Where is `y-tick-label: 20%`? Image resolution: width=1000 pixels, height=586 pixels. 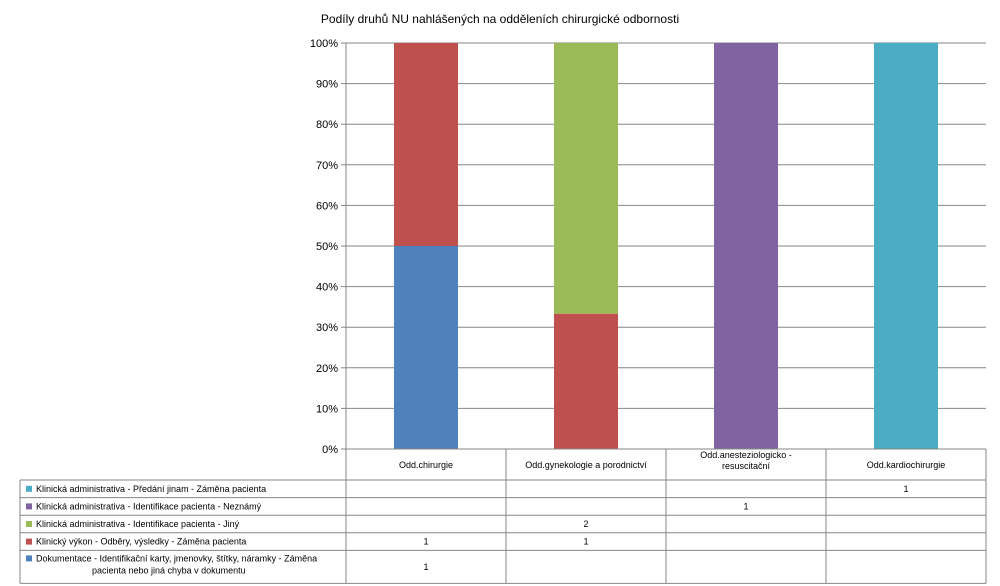
y-tick-label: 20% is located at coordinates (327, 369).